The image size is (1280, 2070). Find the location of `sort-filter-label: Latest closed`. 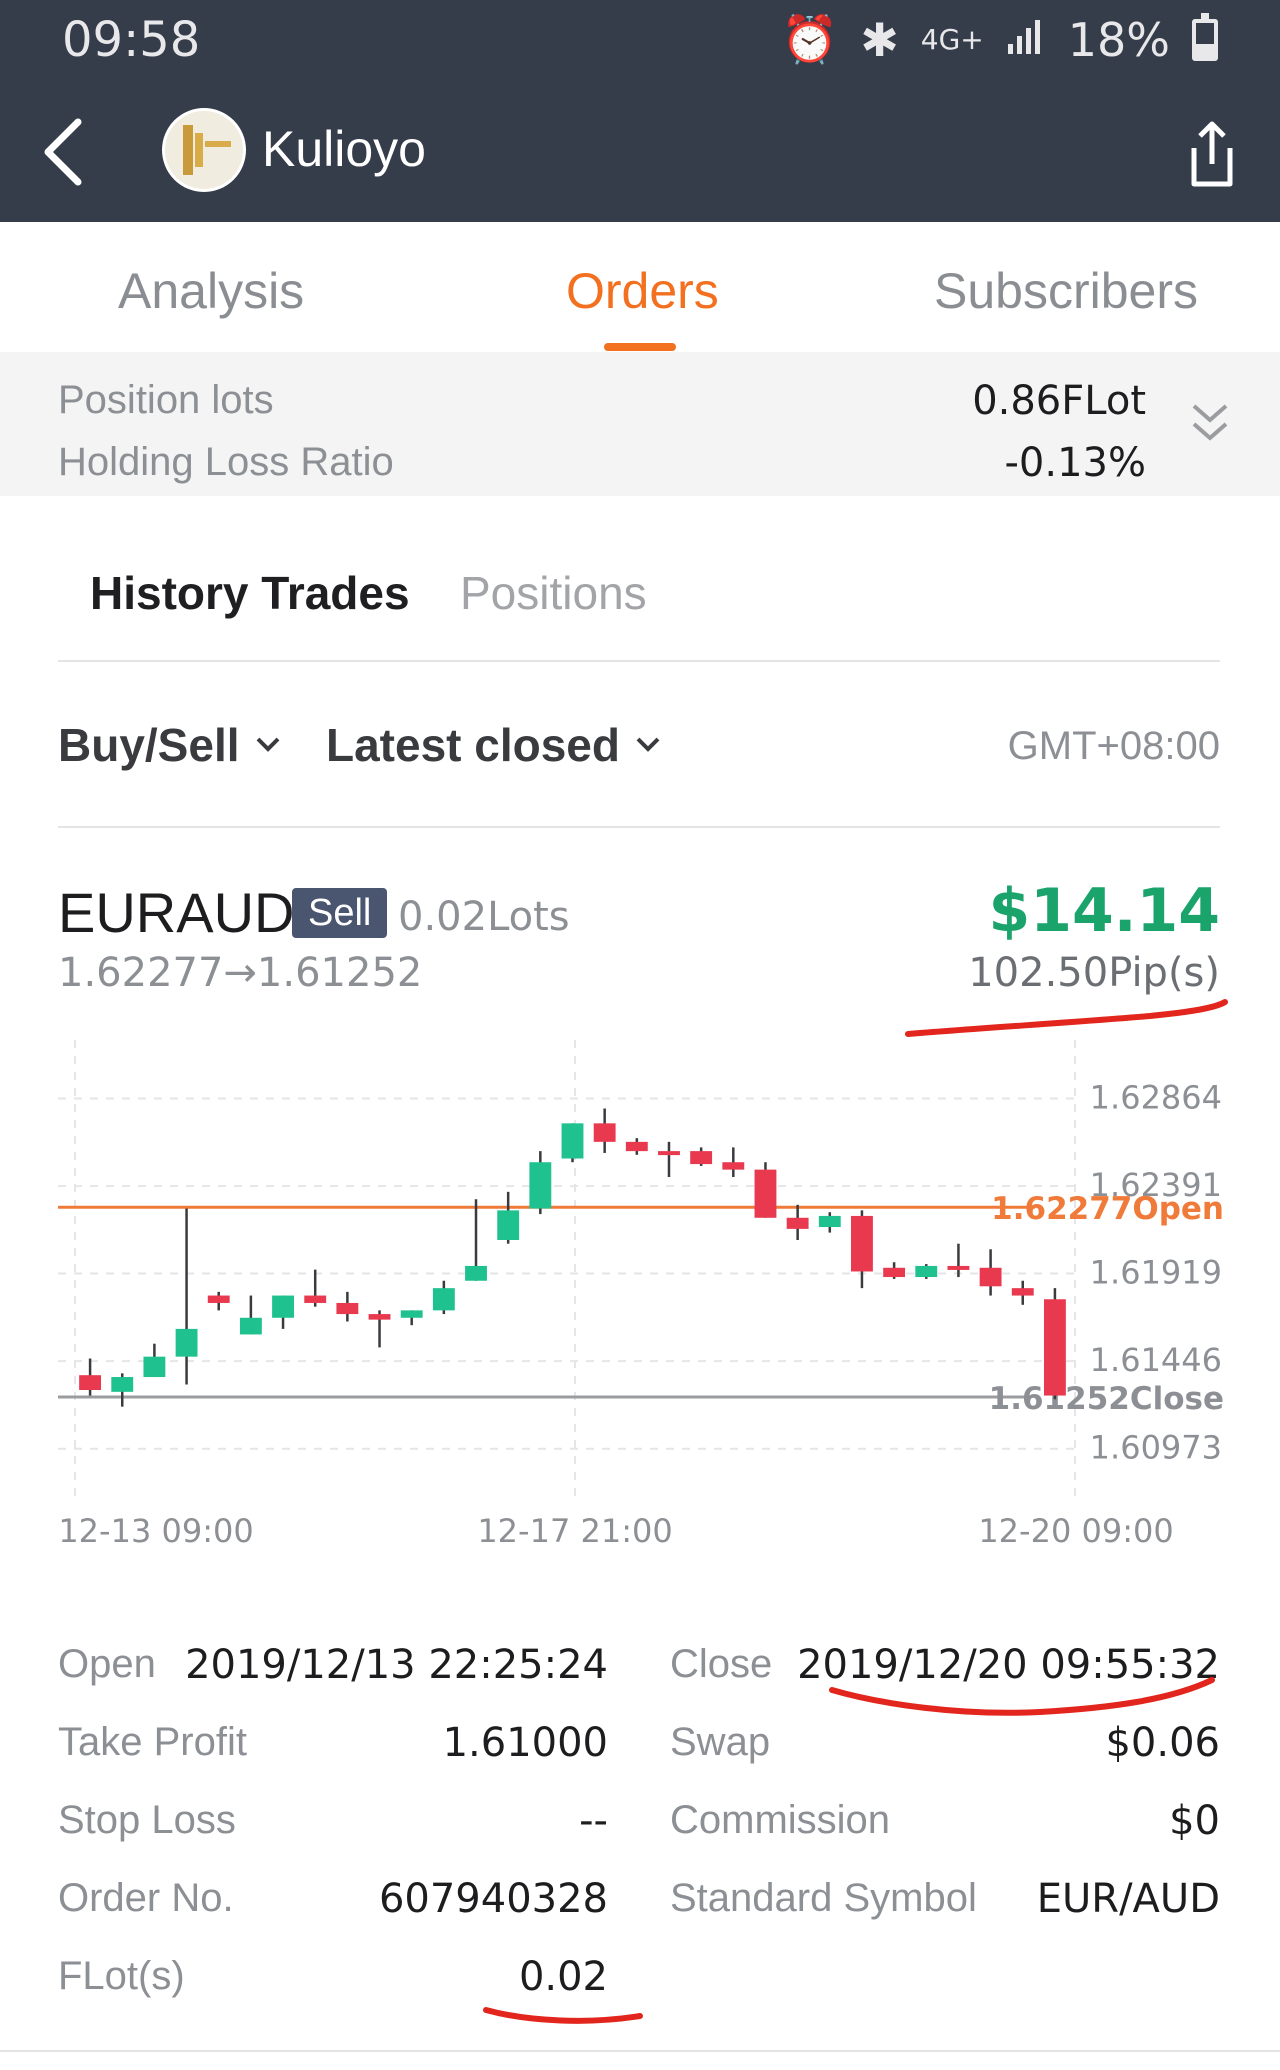

sort-filter-label: Latest closed is located at coordinates (473, 745).